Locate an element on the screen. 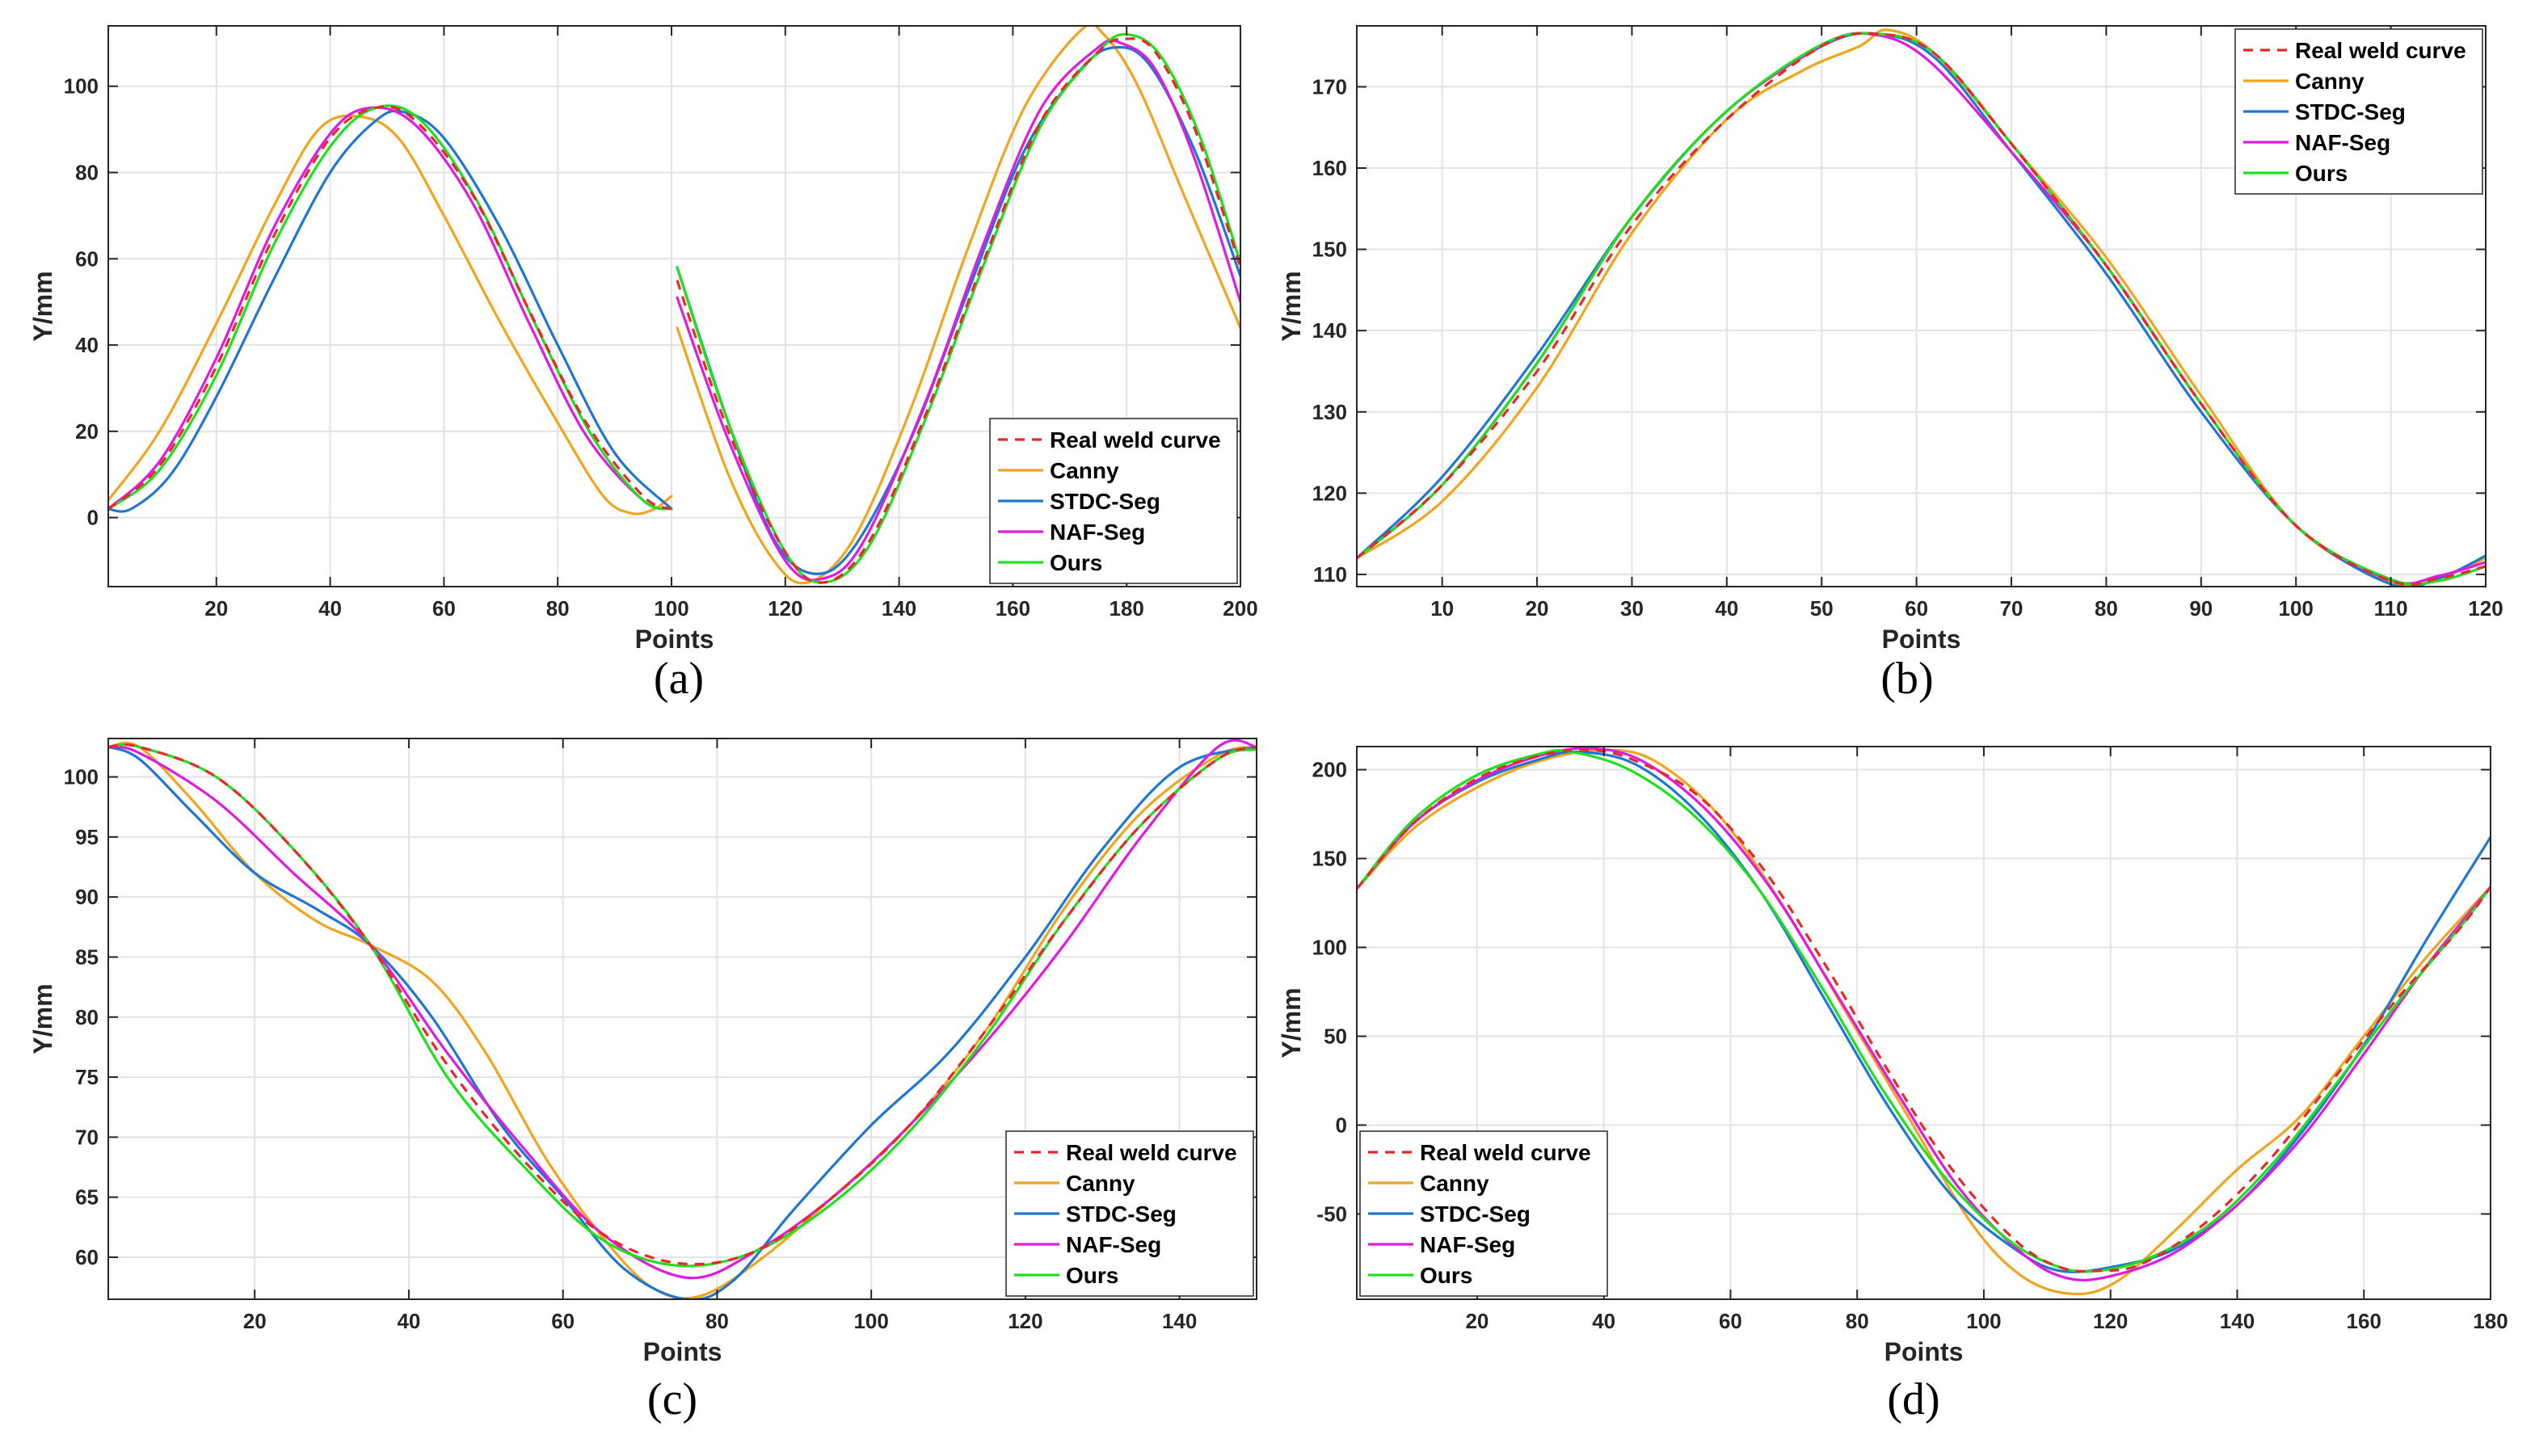  y-tick-label: 85 is located at coordinates (87, 957).